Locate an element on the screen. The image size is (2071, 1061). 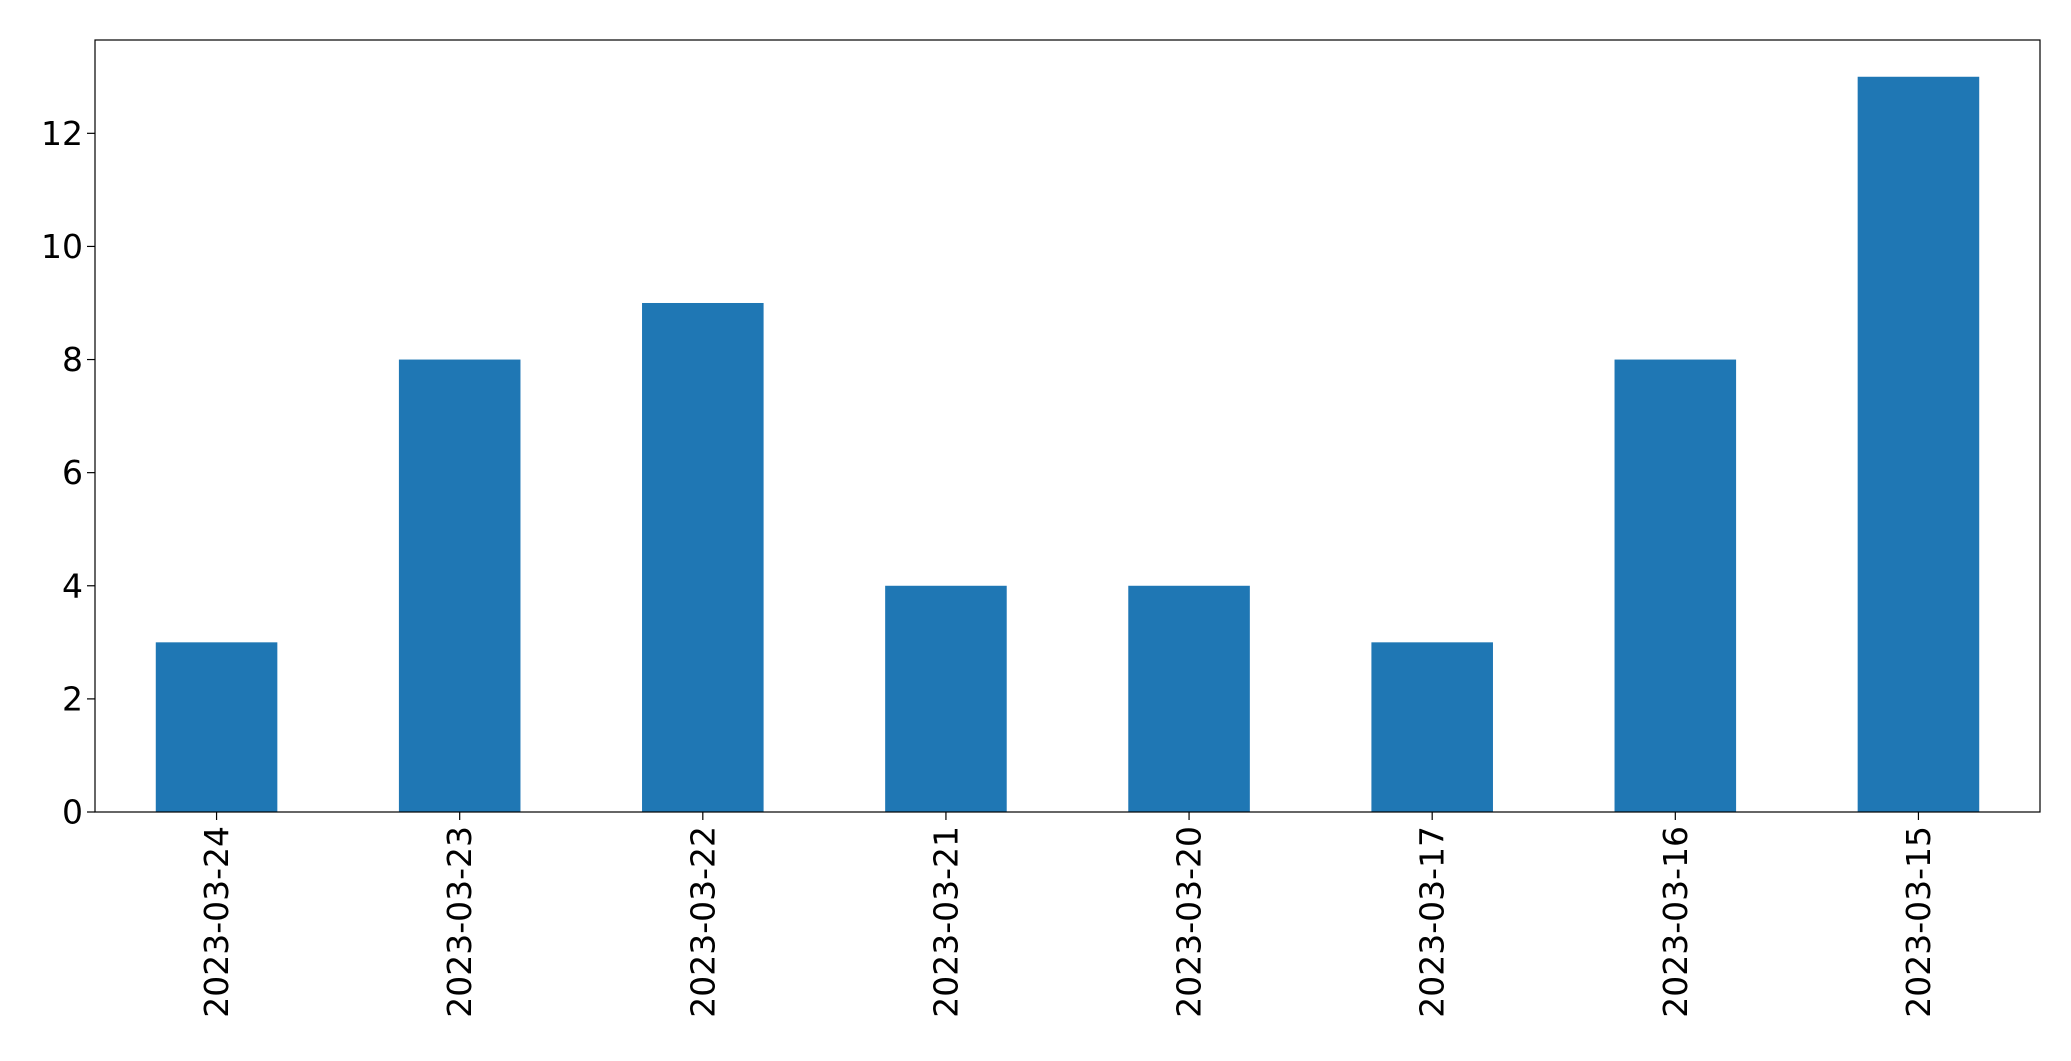
x-tick-label: 2023-03-24 is located at coordinates (216, 922).